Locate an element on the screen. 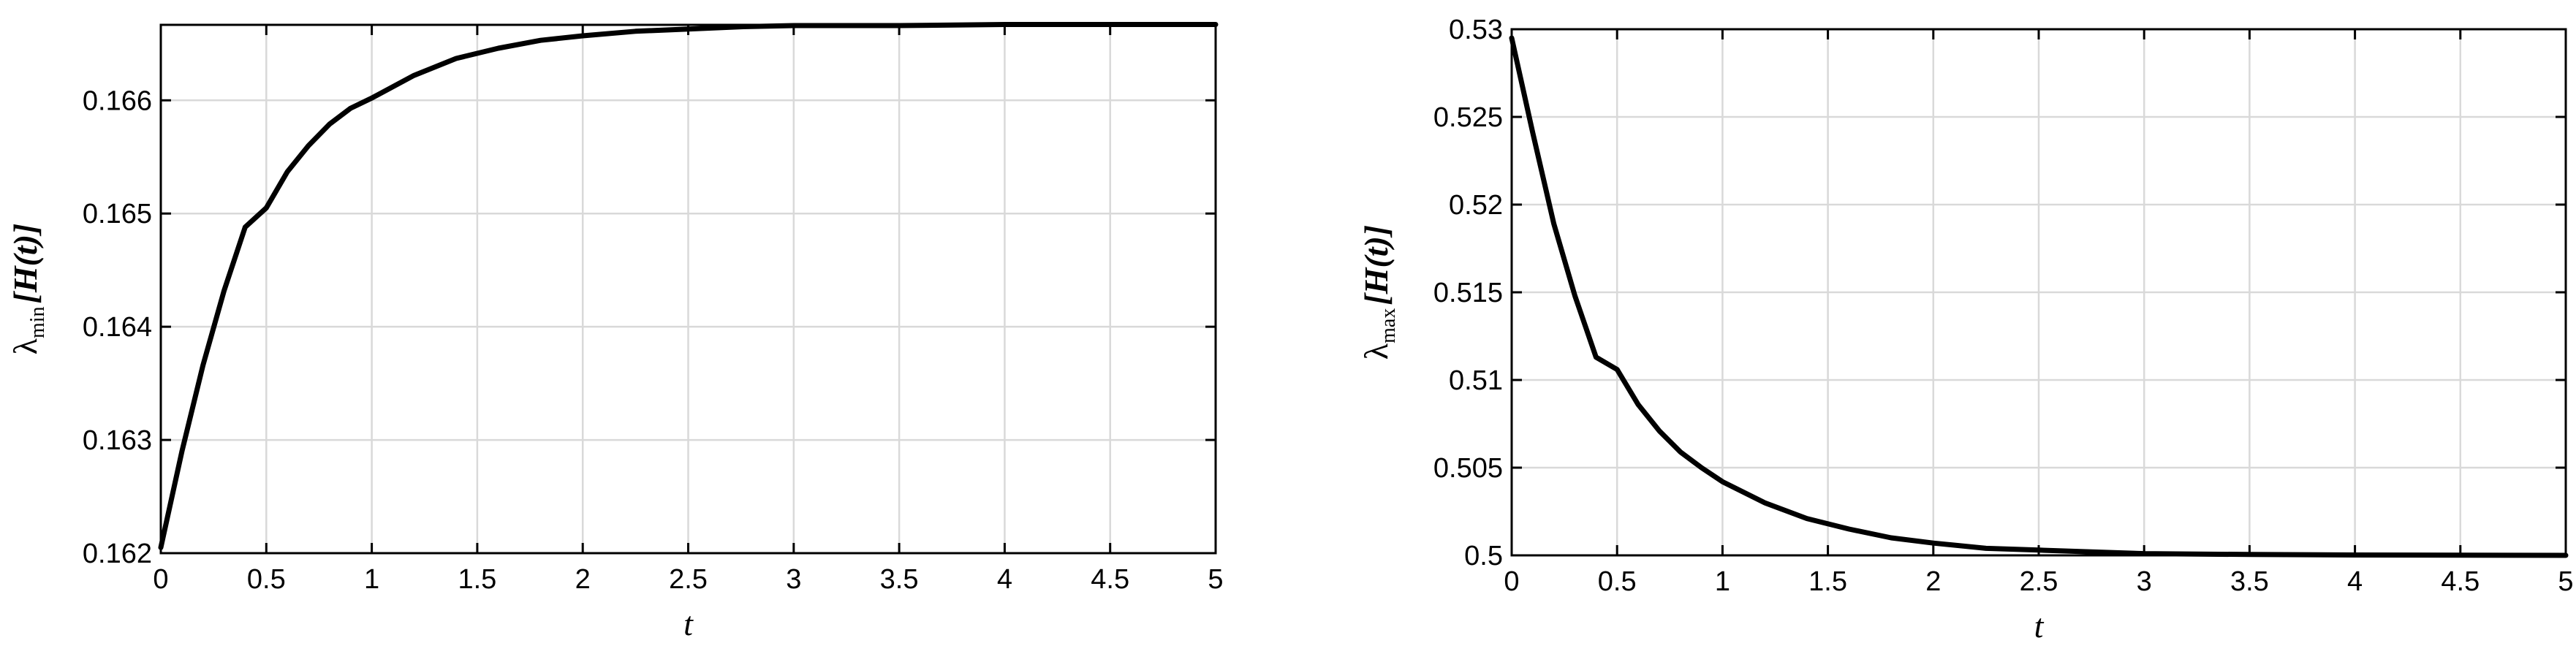  y-tick-label: 0.164 is located at coordinates (117, 327).